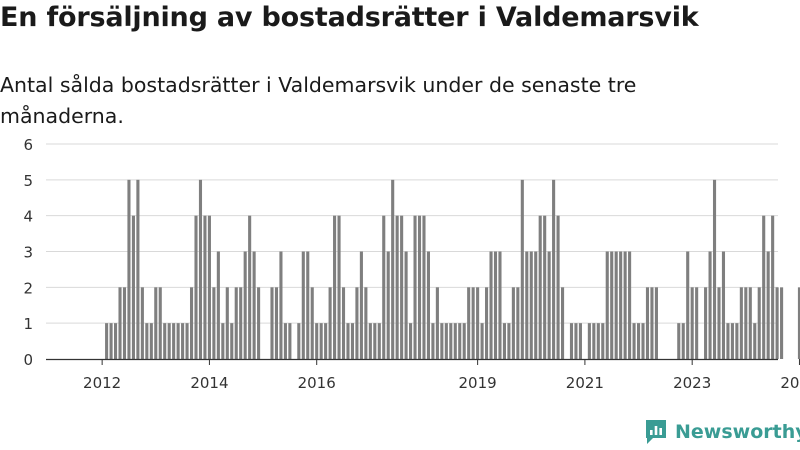 The height and width of the screenshot is (450, 800). Describe the element at coordinates (441, 375) in the screenshot. I see `x-axis-ticks: 2012 2014 2016 2019 2021 2023 2025` at that location.